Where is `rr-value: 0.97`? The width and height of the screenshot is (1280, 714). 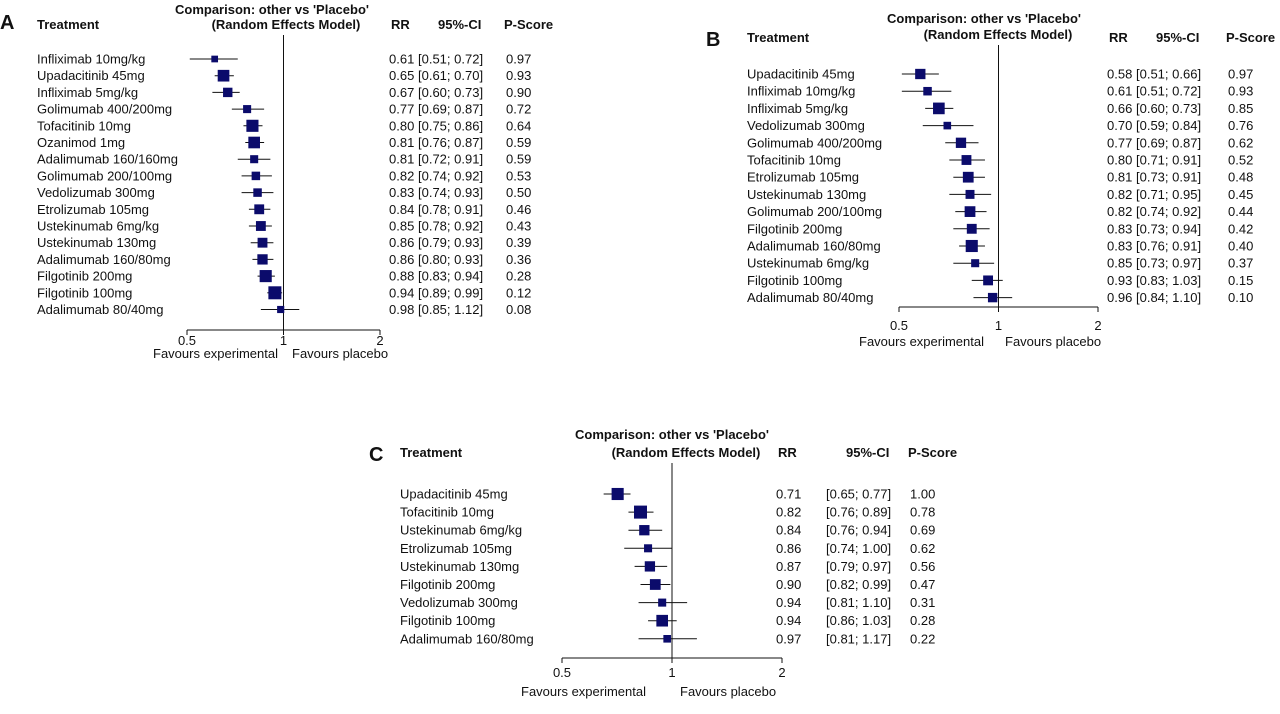 rr-value: 0.97 is located at coordinates (788, 638).